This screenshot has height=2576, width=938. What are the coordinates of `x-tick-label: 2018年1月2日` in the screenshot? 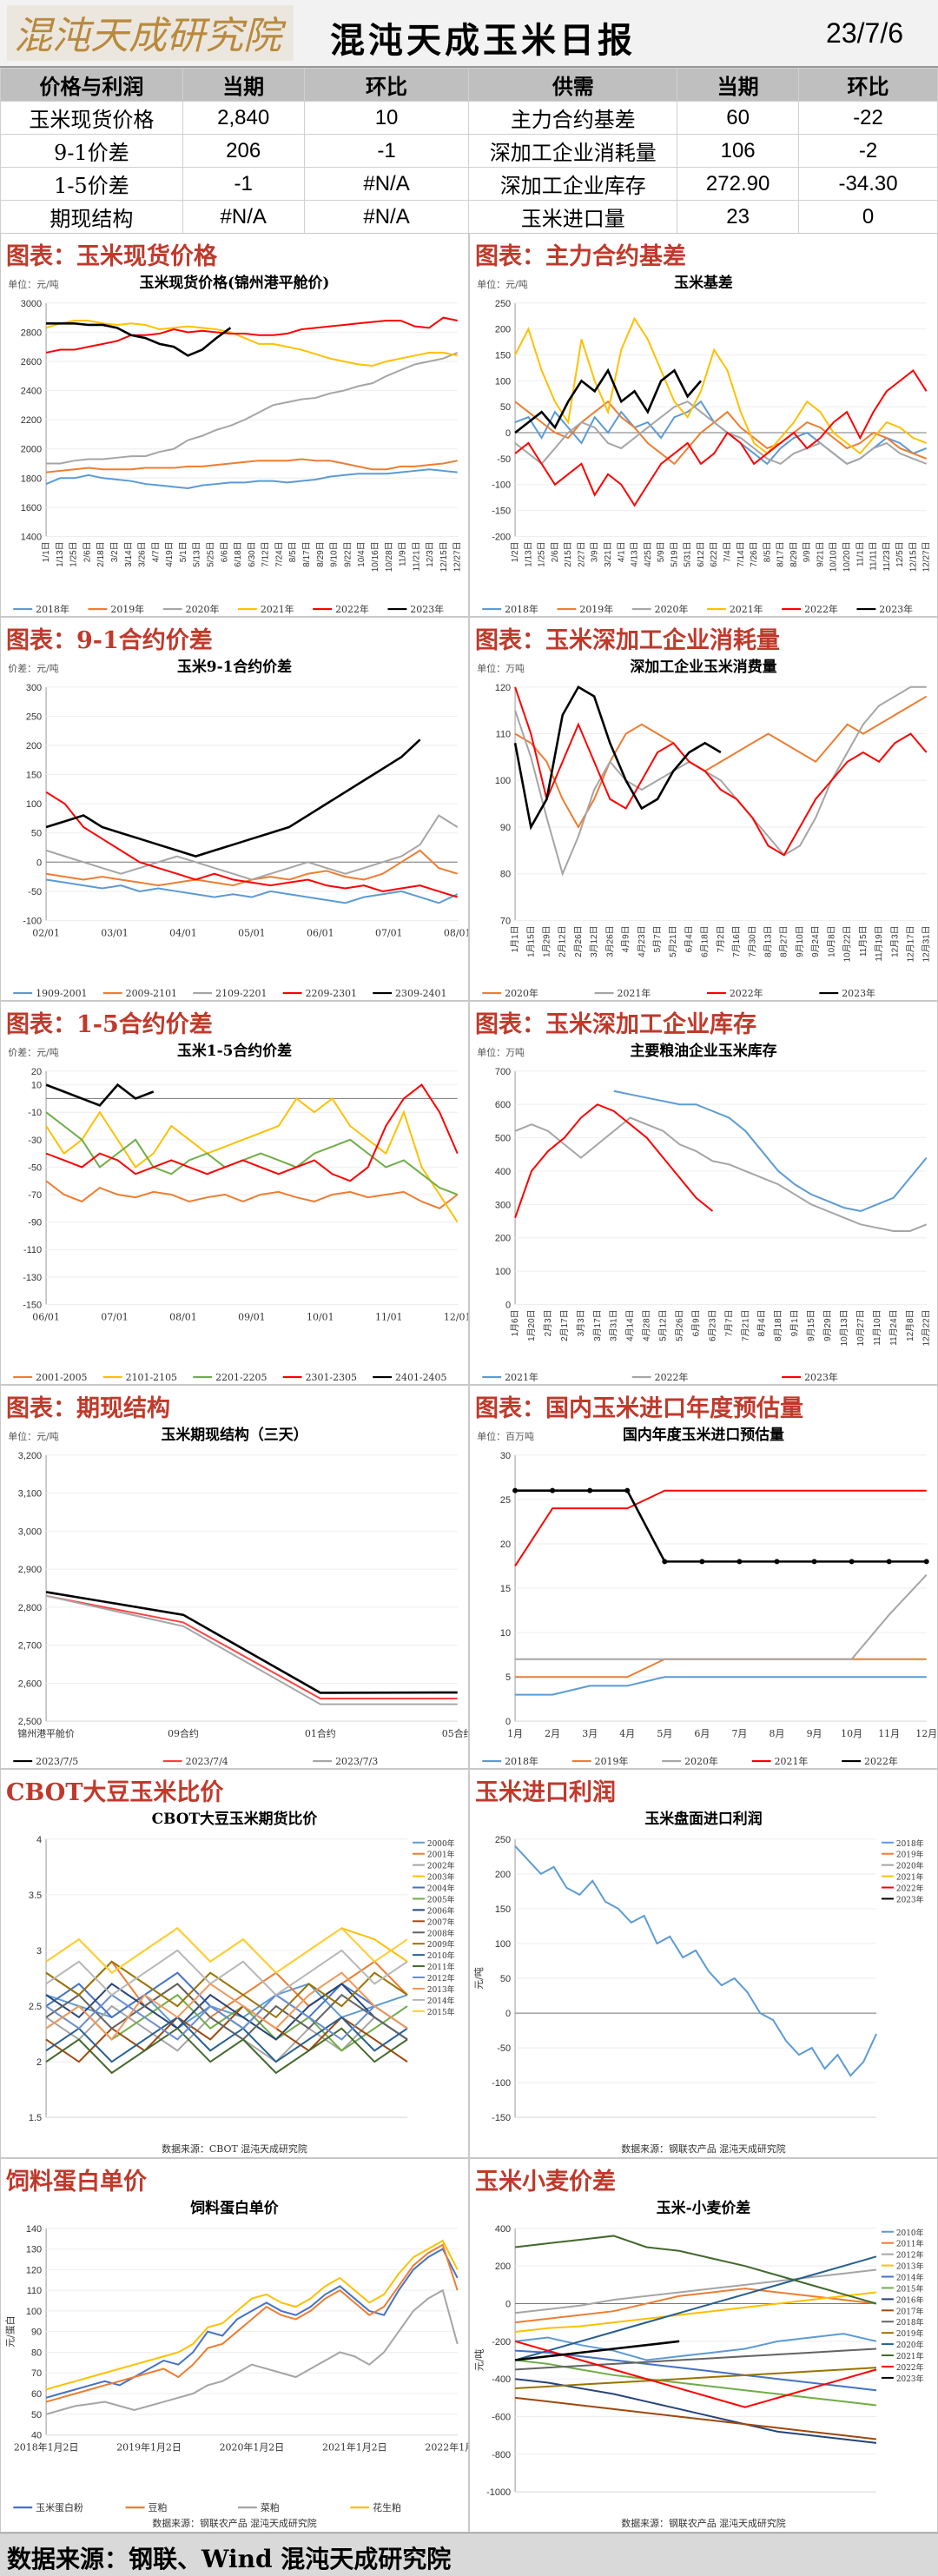 It's located at (46, 2446).